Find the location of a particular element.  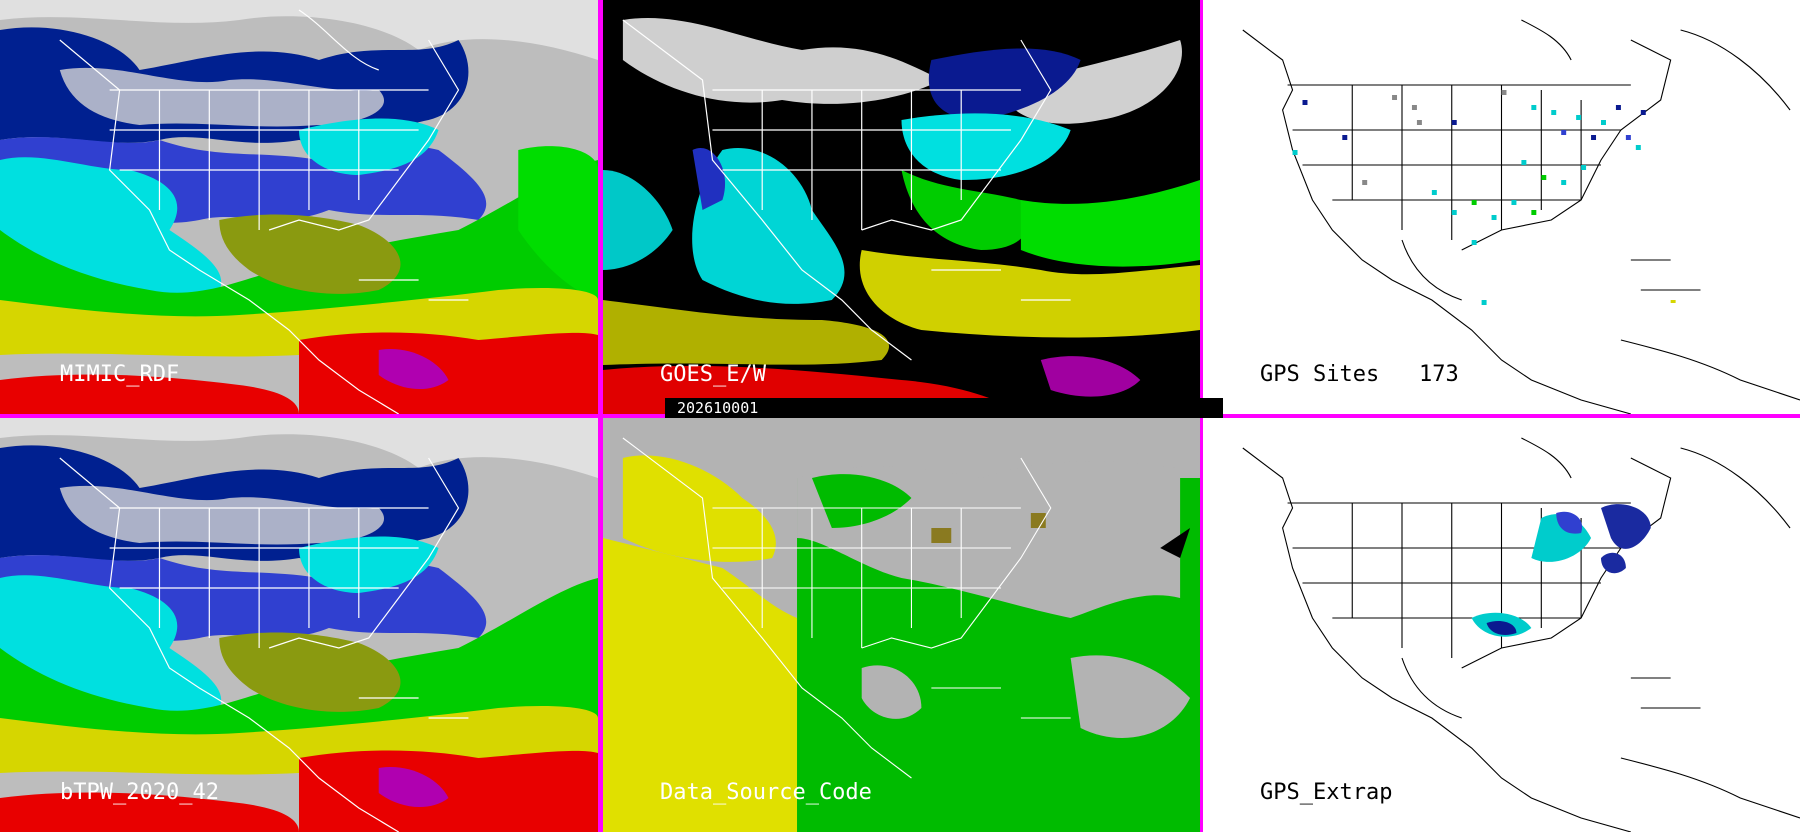

panel-label-goes: GOES_E/W is located at coordinates (713, 374).